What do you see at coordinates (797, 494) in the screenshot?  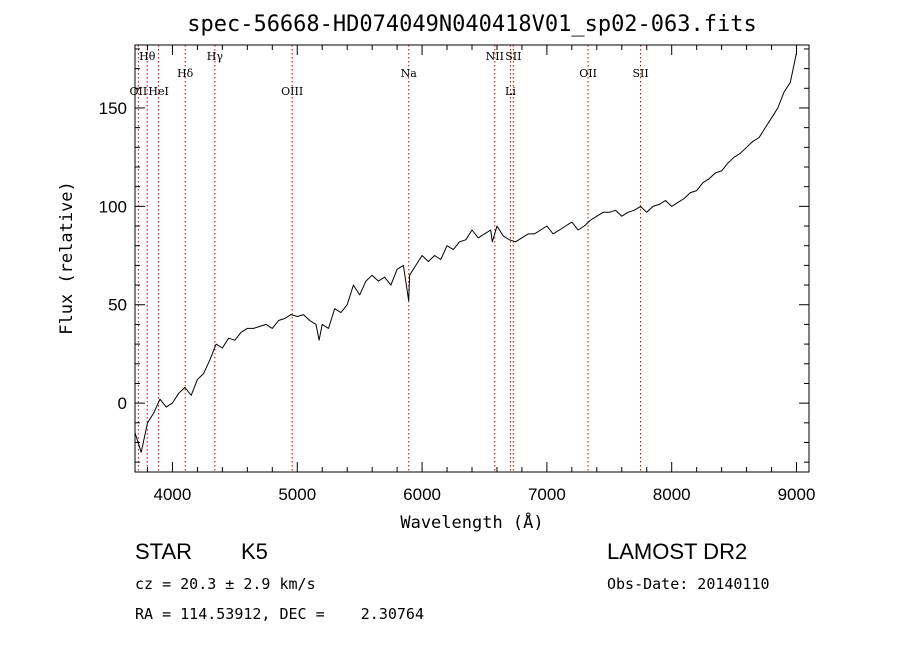 I see `x-tick-label: 9000` at bounding box center [797, 494].